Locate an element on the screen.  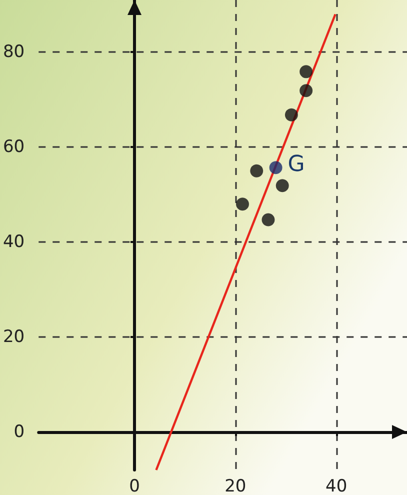
x-tick-label: 0 is located at coordinates (134, 485).